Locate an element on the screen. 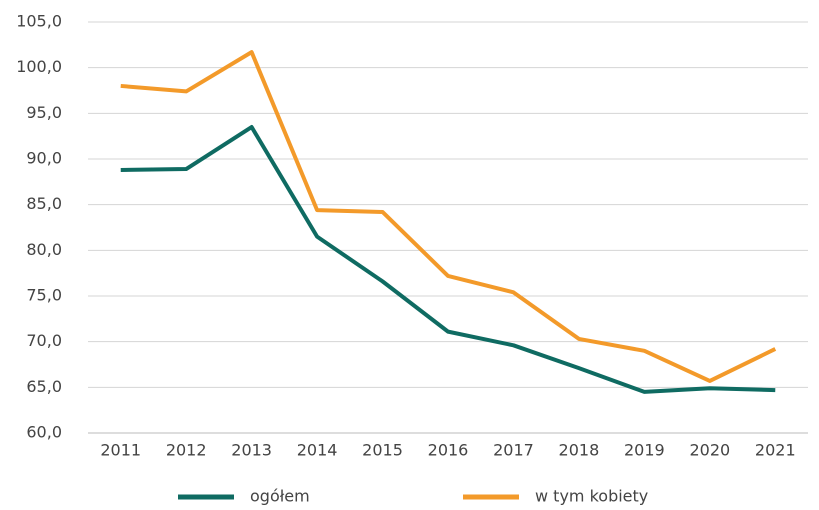  y-tick-label: 65,0 is located at coordinates (44, 386).